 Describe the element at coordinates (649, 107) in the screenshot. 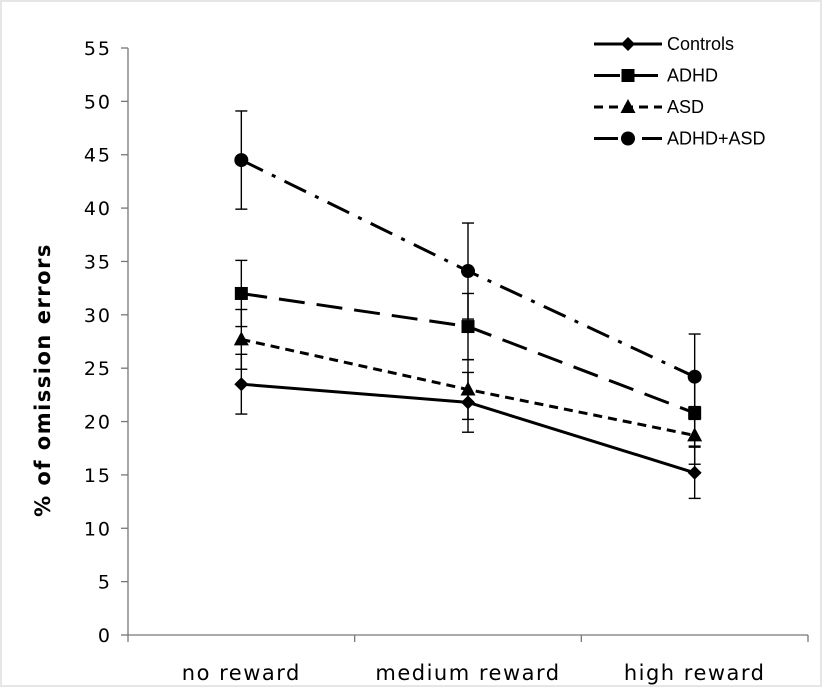

I see `legend-item: ASD` at that location.